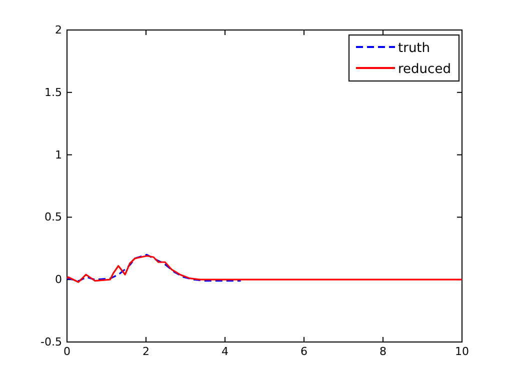  I want to click on y-tick-label: 0, so click(58, 279).